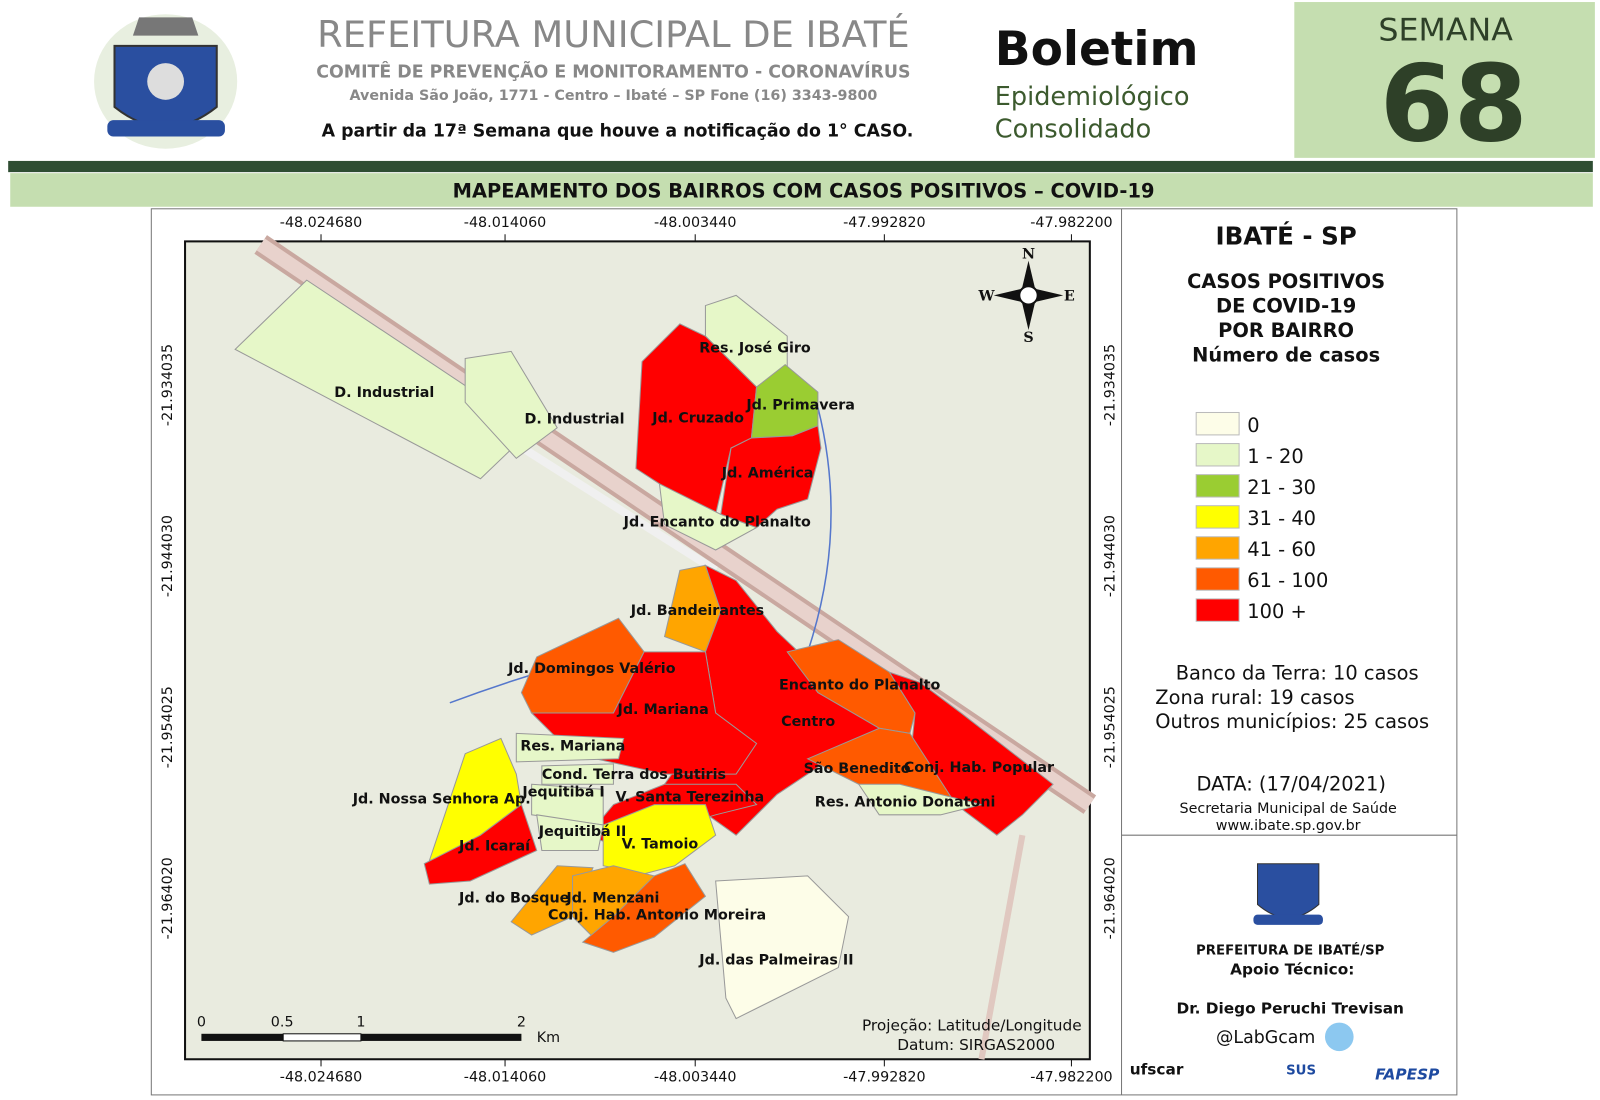  Describe the element at coordinates (905, 803) in the screenshot. I see `neighborhood-label: Res. Antonio Donatoni` at that location.